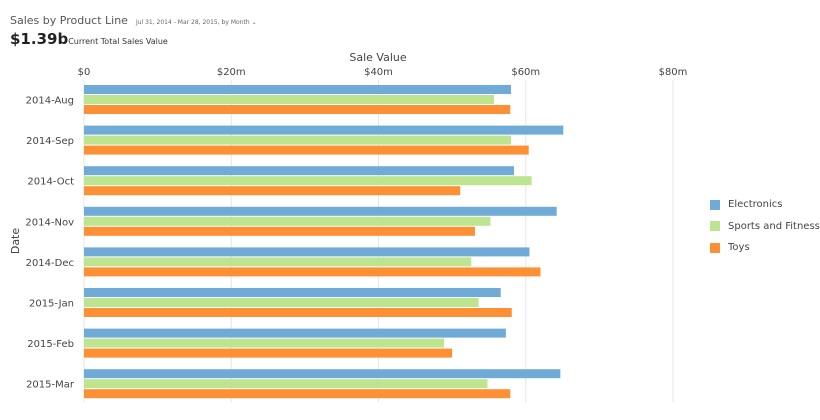  I want to click on y-tick-label: 2015-Mar, so click(50, 385).